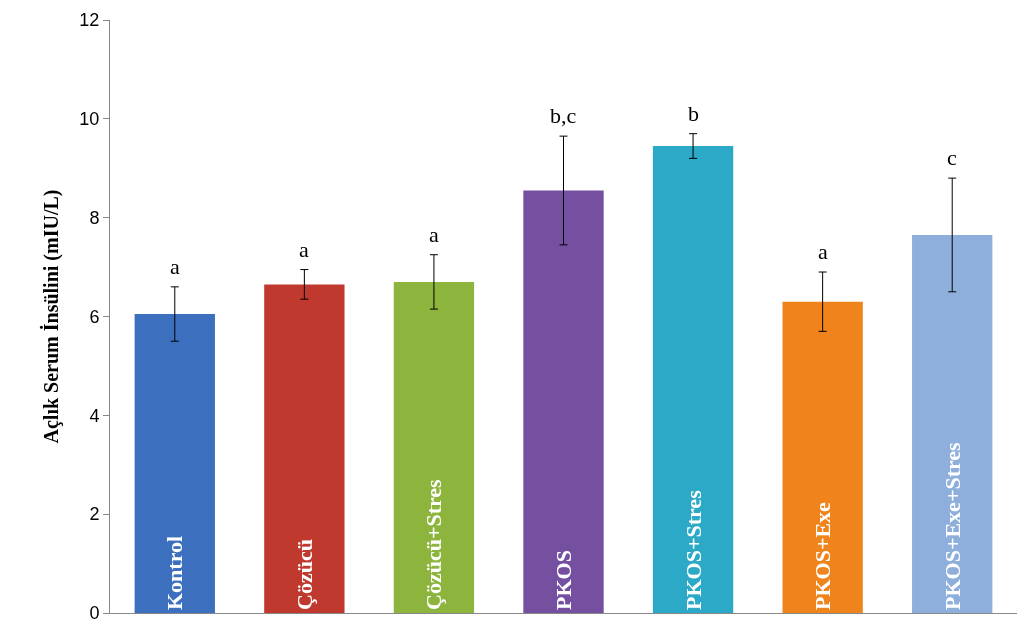 The height and width of the screenshot is (633, 1027). Describe the element at coordinates (94, 415) in the screenshot. I see `y-tick-label: 4` at that location.